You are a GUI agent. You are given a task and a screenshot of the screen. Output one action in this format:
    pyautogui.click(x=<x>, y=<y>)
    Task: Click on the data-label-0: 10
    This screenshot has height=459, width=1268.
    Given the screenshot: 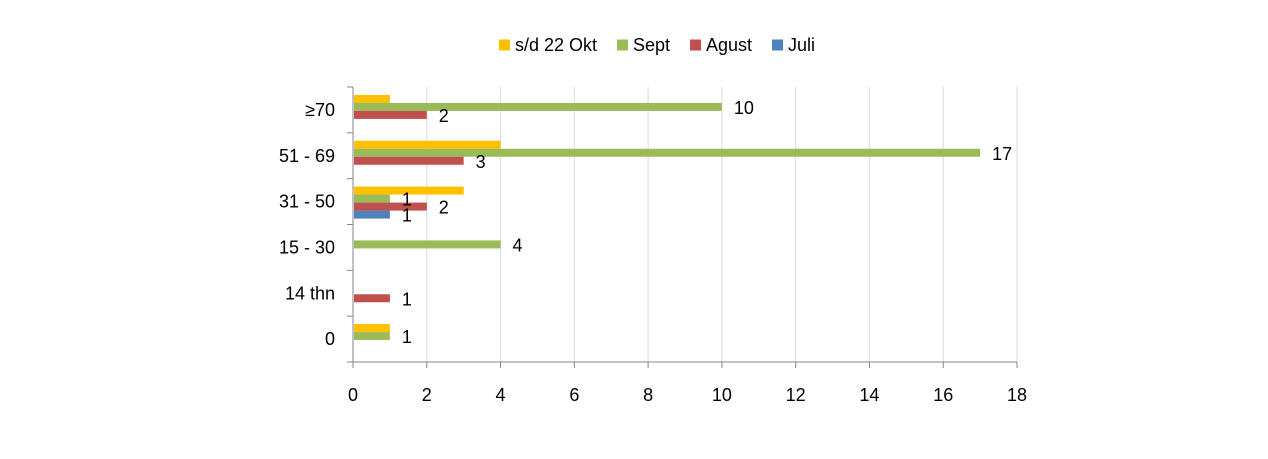 What is the action you would take?
    pyautogui.click(x=744, y=108)
    